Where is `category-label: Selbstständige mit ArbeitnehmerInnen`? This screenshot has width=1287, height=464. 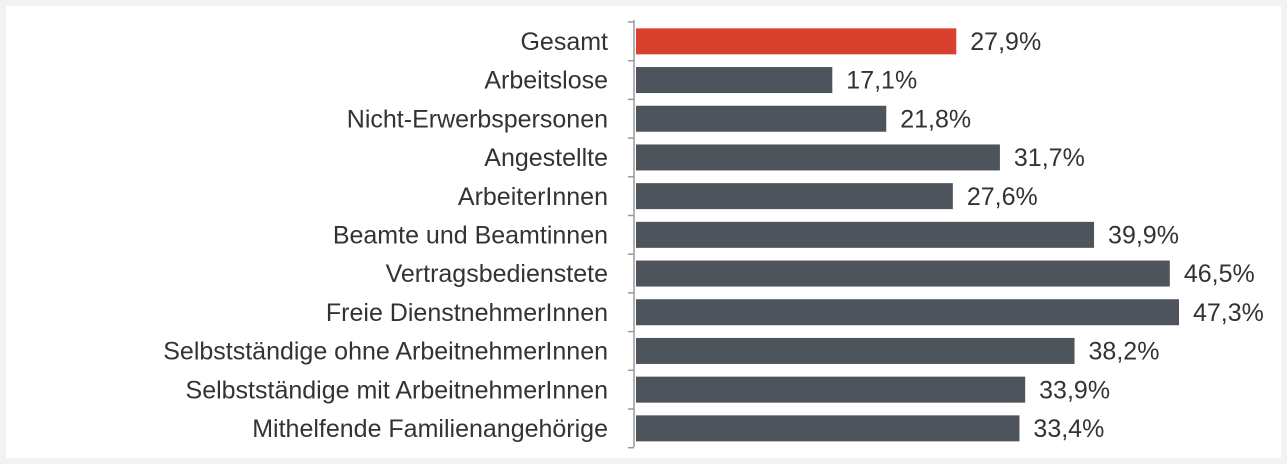
category-label: Selbstständige mit ArbeitnehmerInnen is located at coordinates (397, 390).